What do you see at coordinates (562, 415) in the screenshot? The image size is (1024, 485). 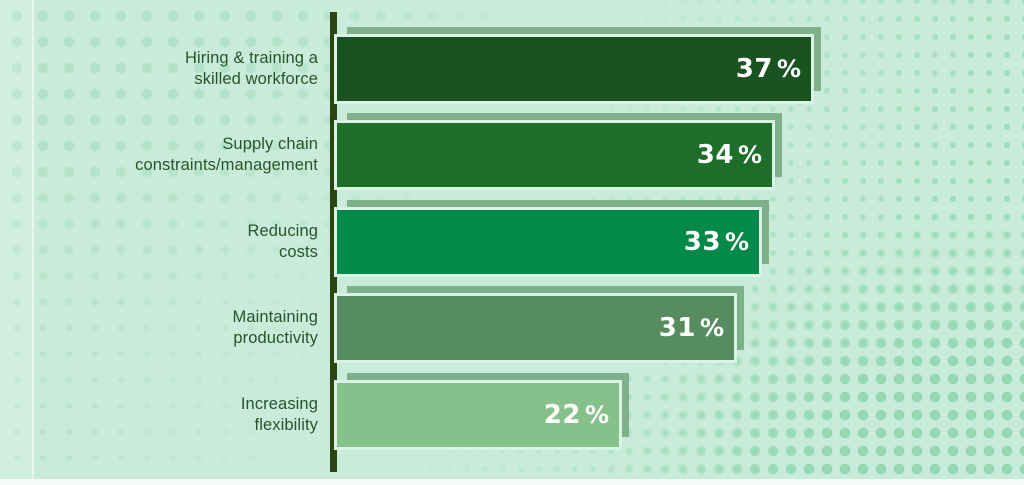 I see `value-label: 22` at bounding box center [562, 415].